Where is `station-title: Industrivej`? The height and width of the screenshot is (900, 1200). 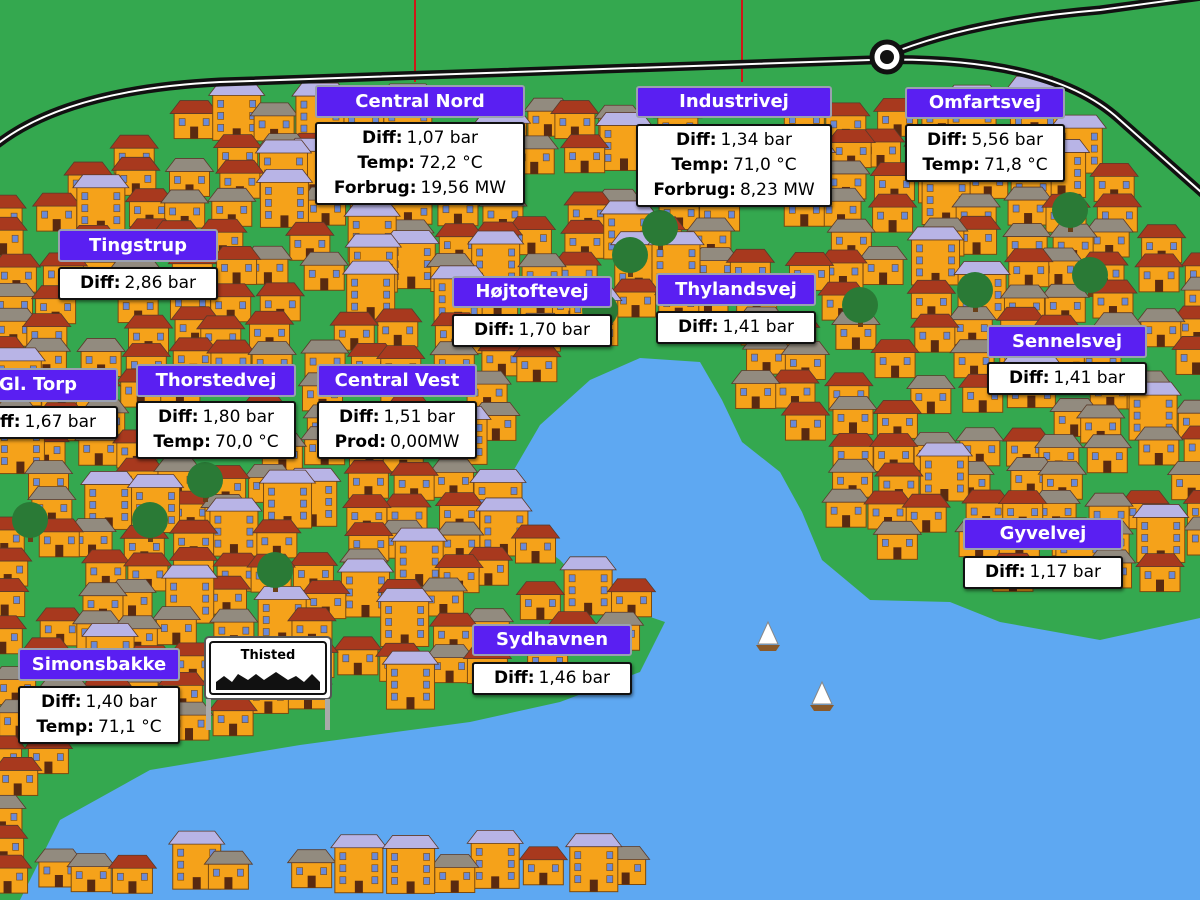 station-title: Industrivej is located at coordinates (734, 102).